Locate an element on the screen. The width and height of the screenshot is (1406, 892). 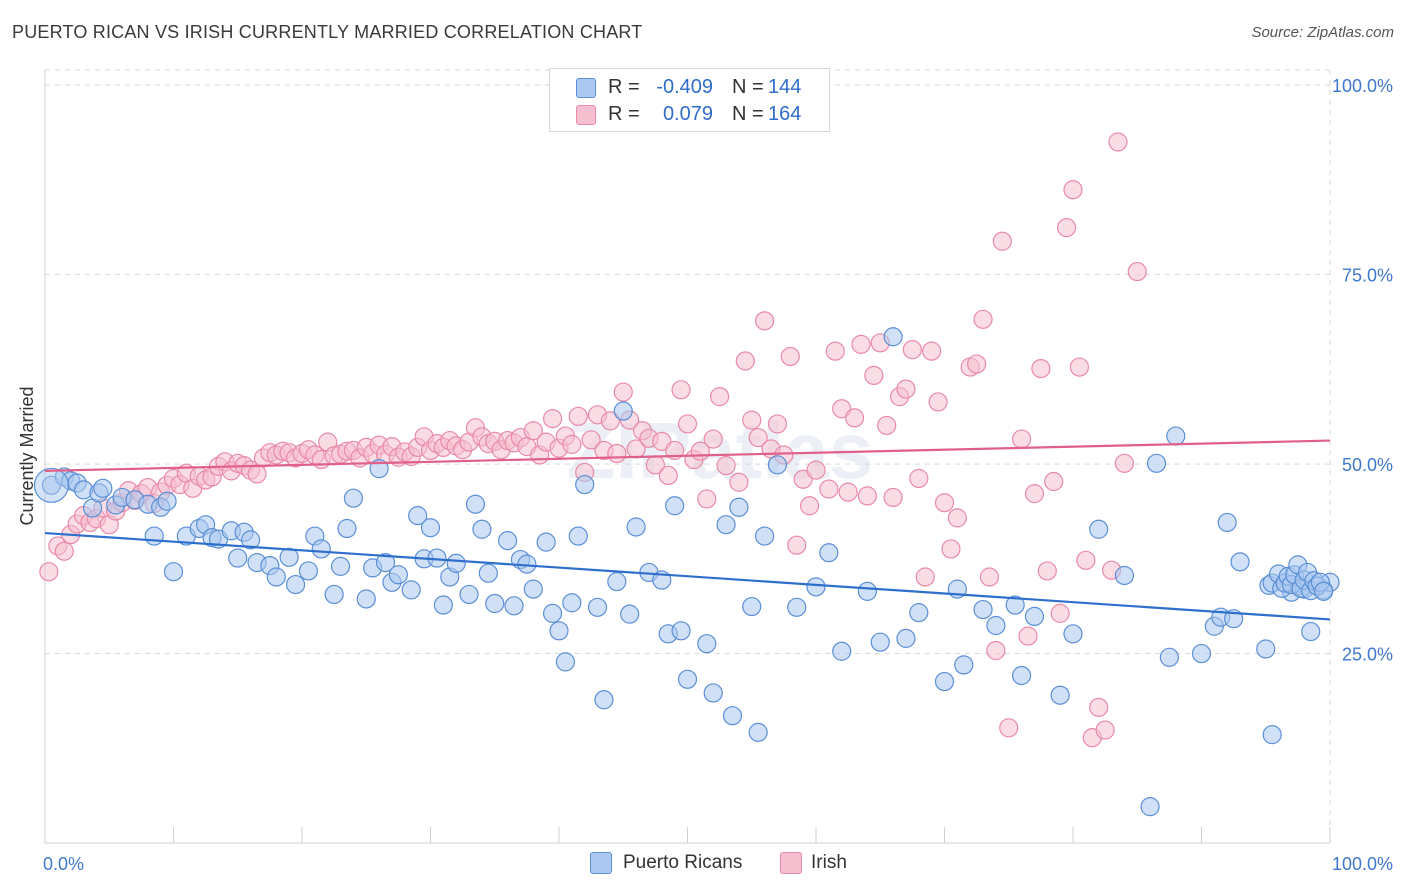
bottom-legend-label: Puerto Ricans is located at coordinates (683, 862).